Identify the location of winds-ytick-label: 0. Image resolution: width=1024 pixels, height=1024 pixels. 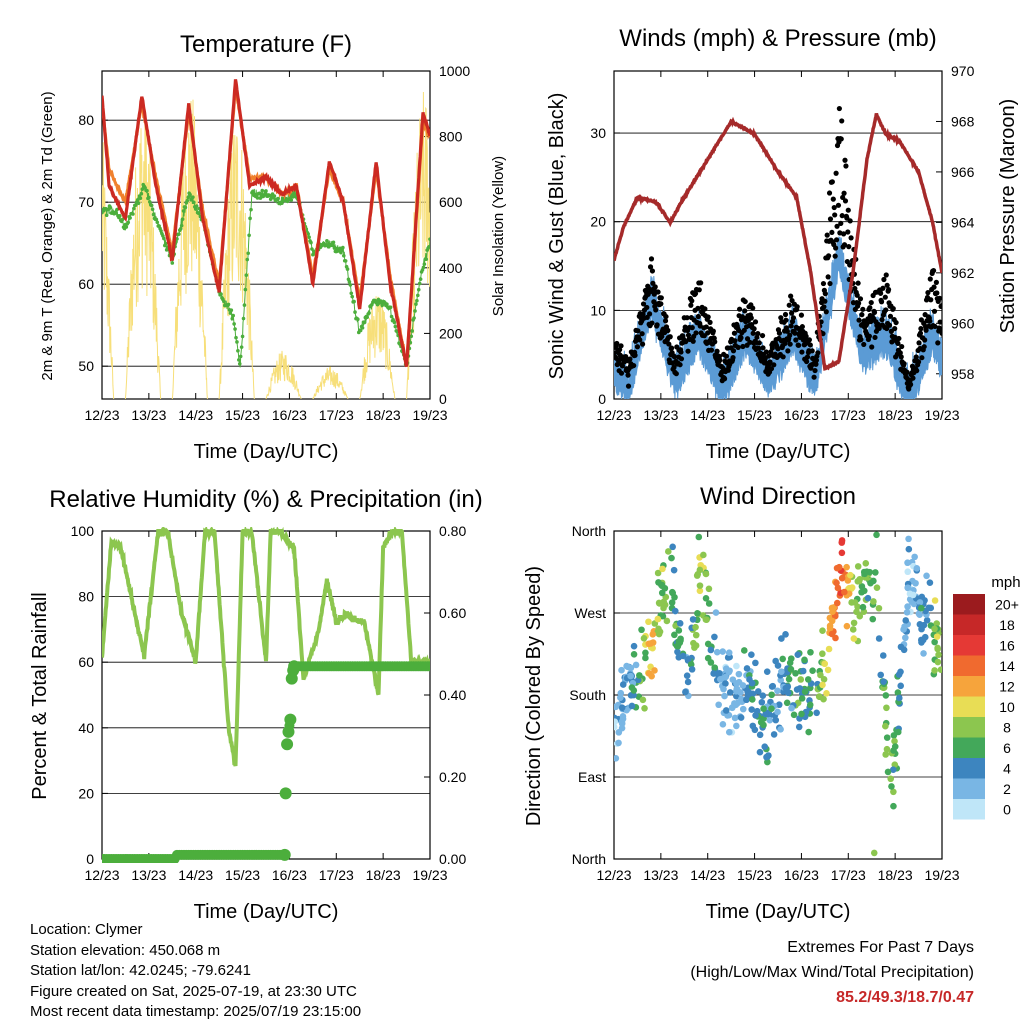
(602, 399).